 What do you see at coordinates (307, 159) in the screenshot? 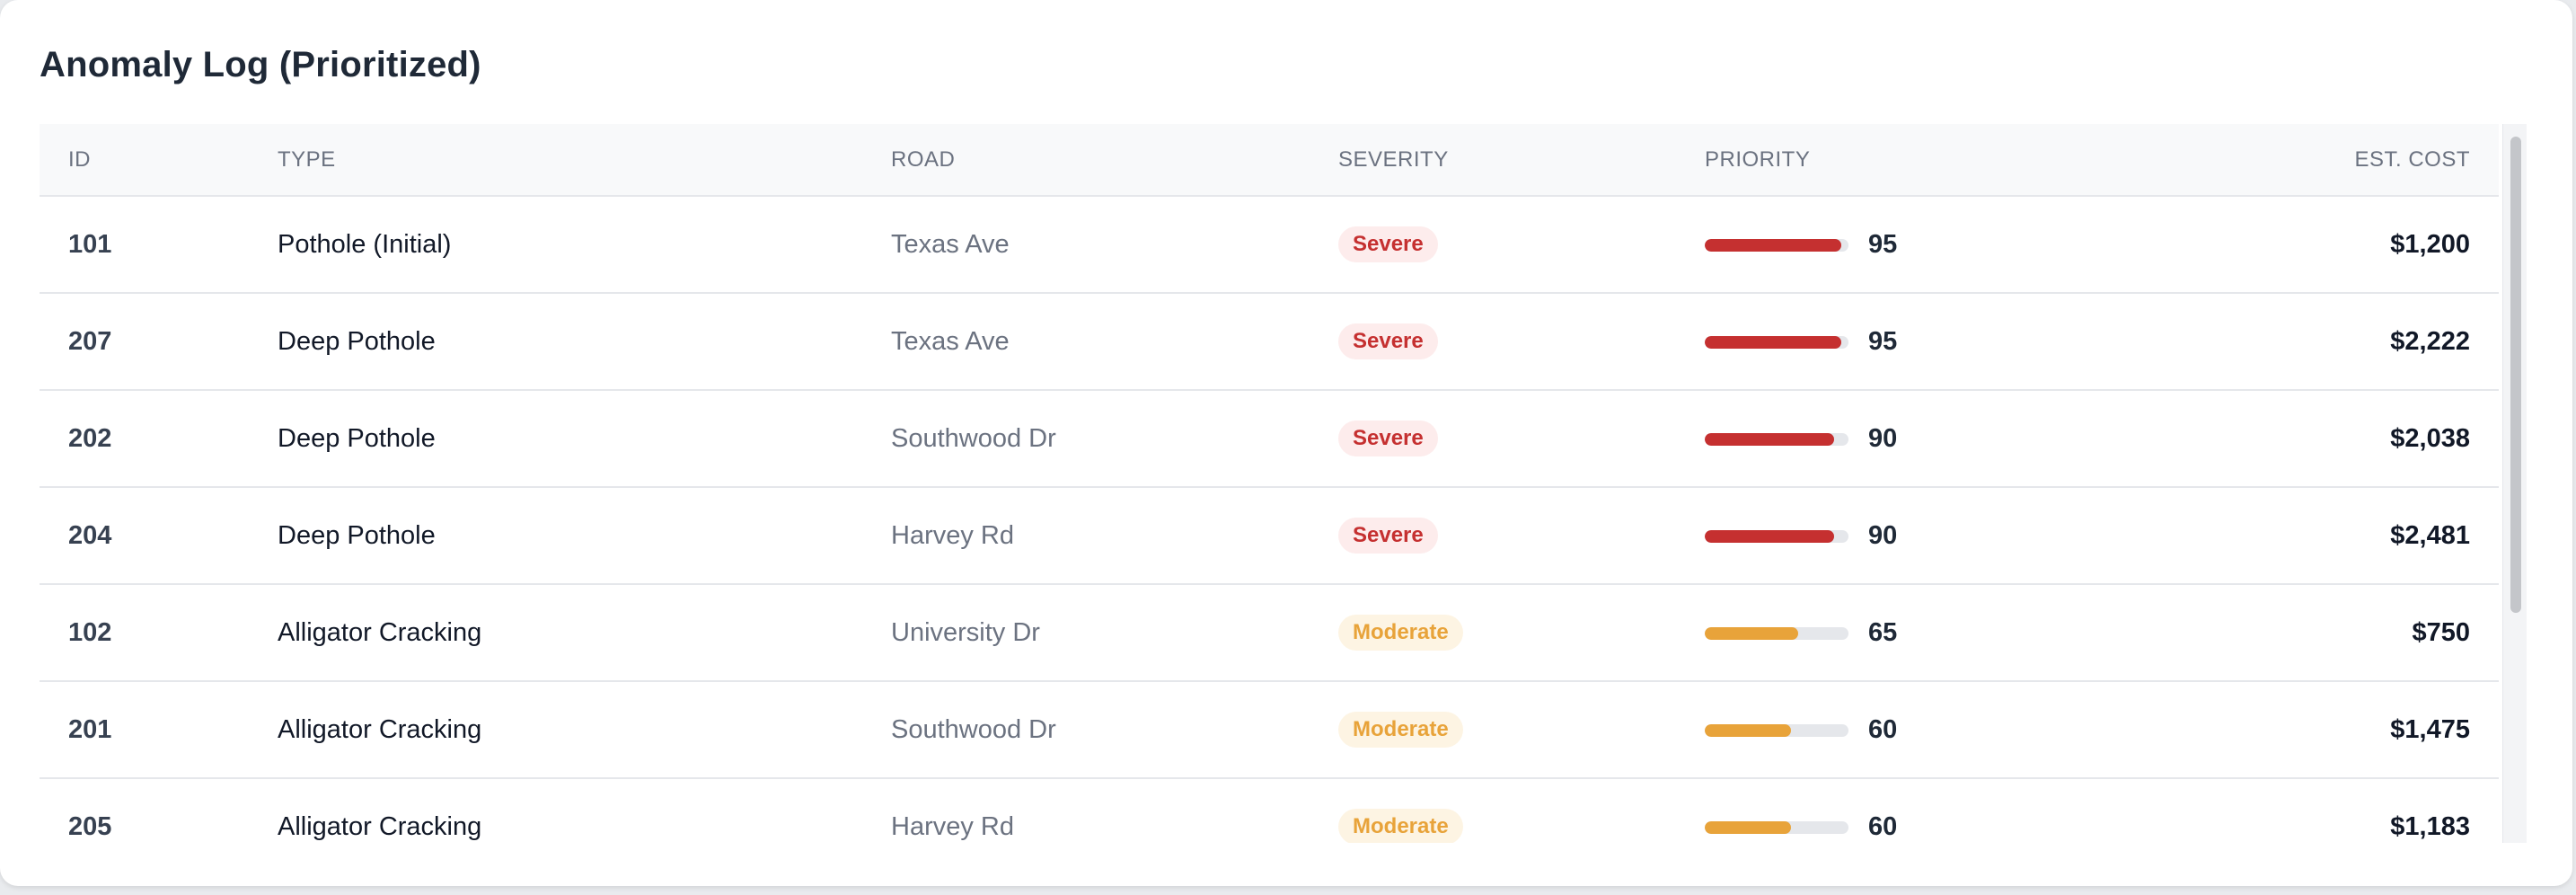
I see `column-header-type: TYPE` at bounding box center [307, 159].